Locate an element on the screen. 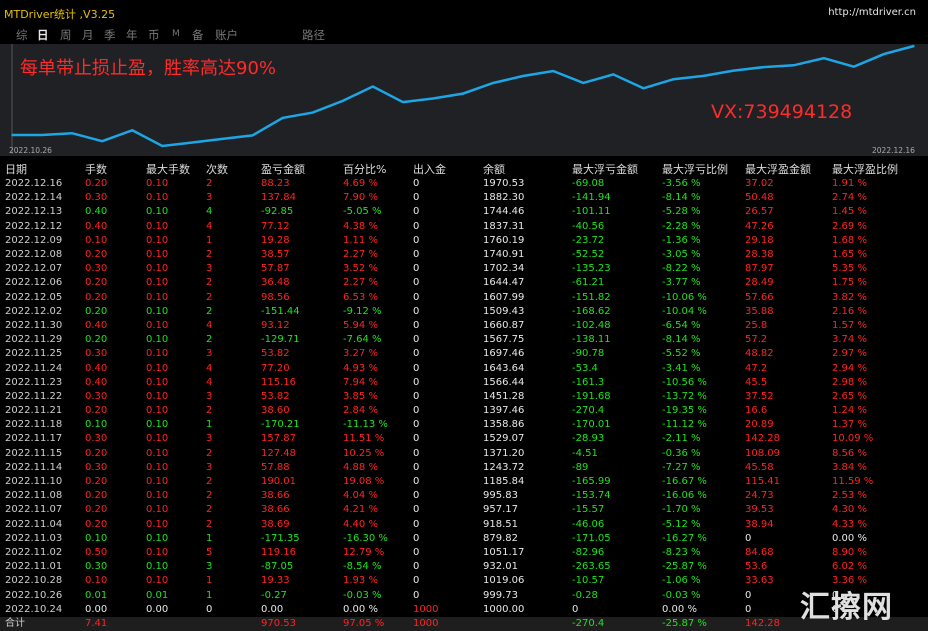 This screenshot has width=928, height=631. table-cell: 6.53 % is located at coordinates (360, 297).